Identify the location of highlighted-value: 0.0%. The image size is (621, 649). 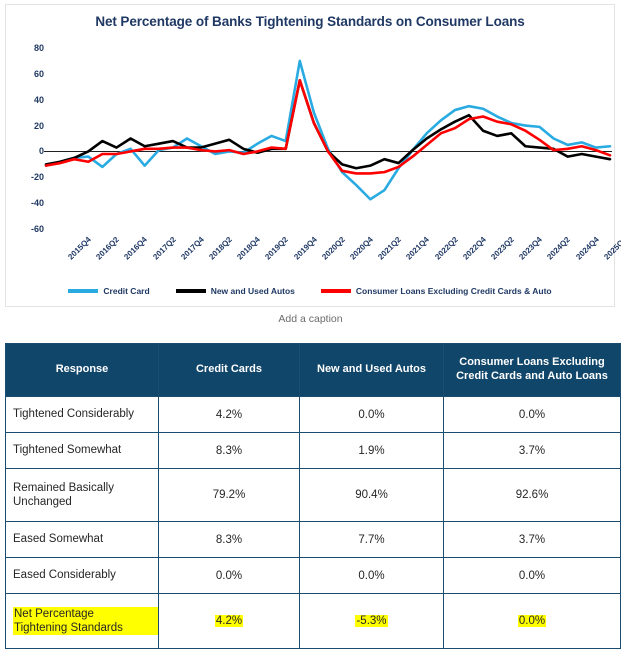
(532, 621).